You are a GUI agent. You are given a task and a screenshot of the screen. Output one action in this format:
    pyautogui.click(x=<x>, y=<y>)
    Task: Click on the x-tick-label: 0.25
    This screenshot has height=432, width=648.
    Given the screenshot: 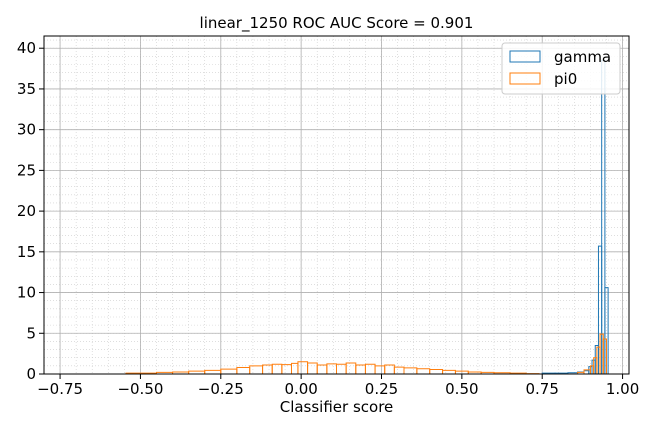 What is the action you would take?
    pyautogui.click(x=381, y=389)
    